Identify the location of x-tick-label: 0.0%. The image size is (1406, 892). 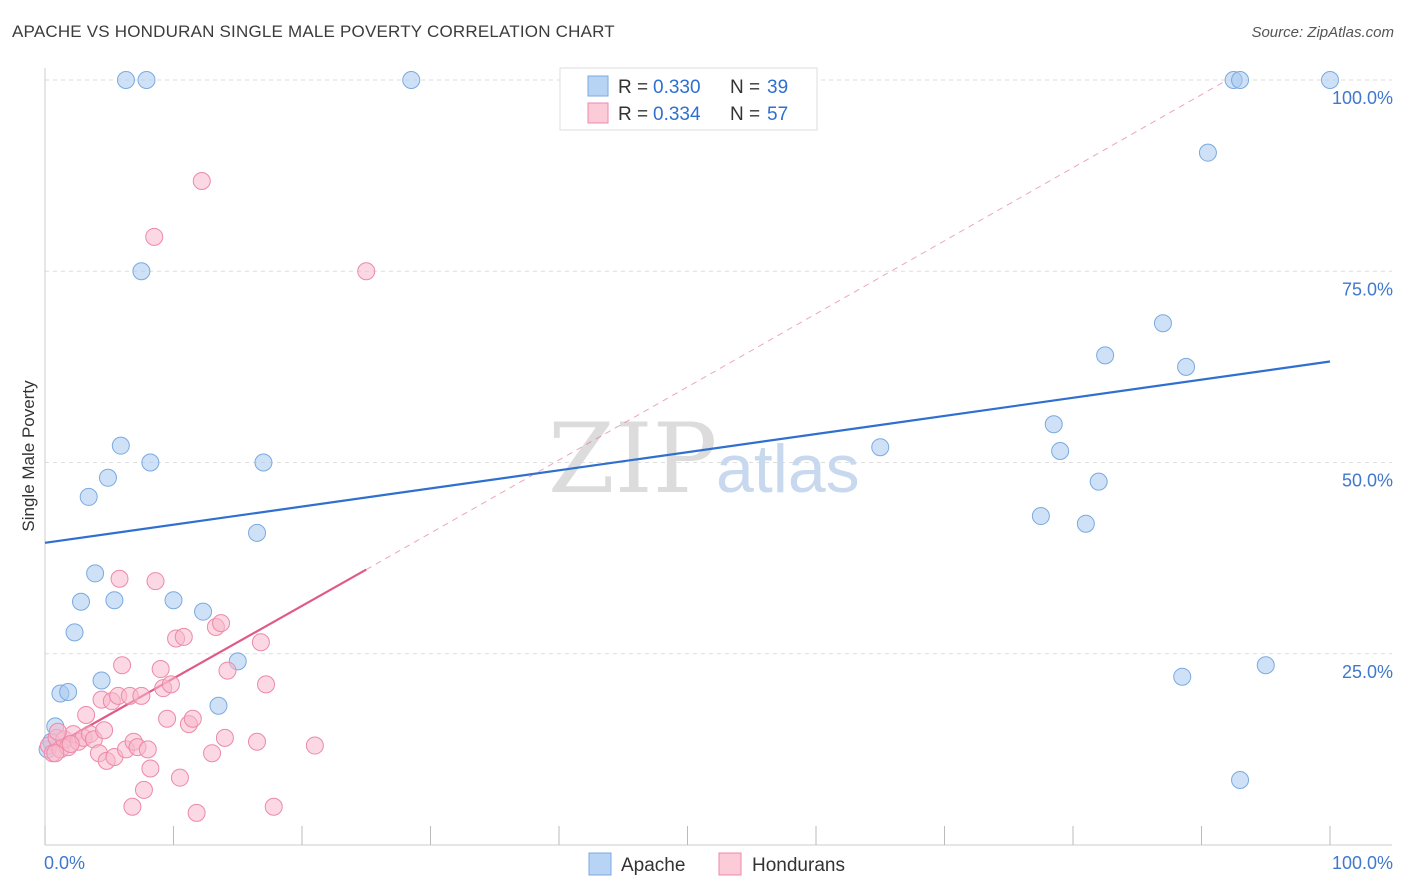
(64, 863).